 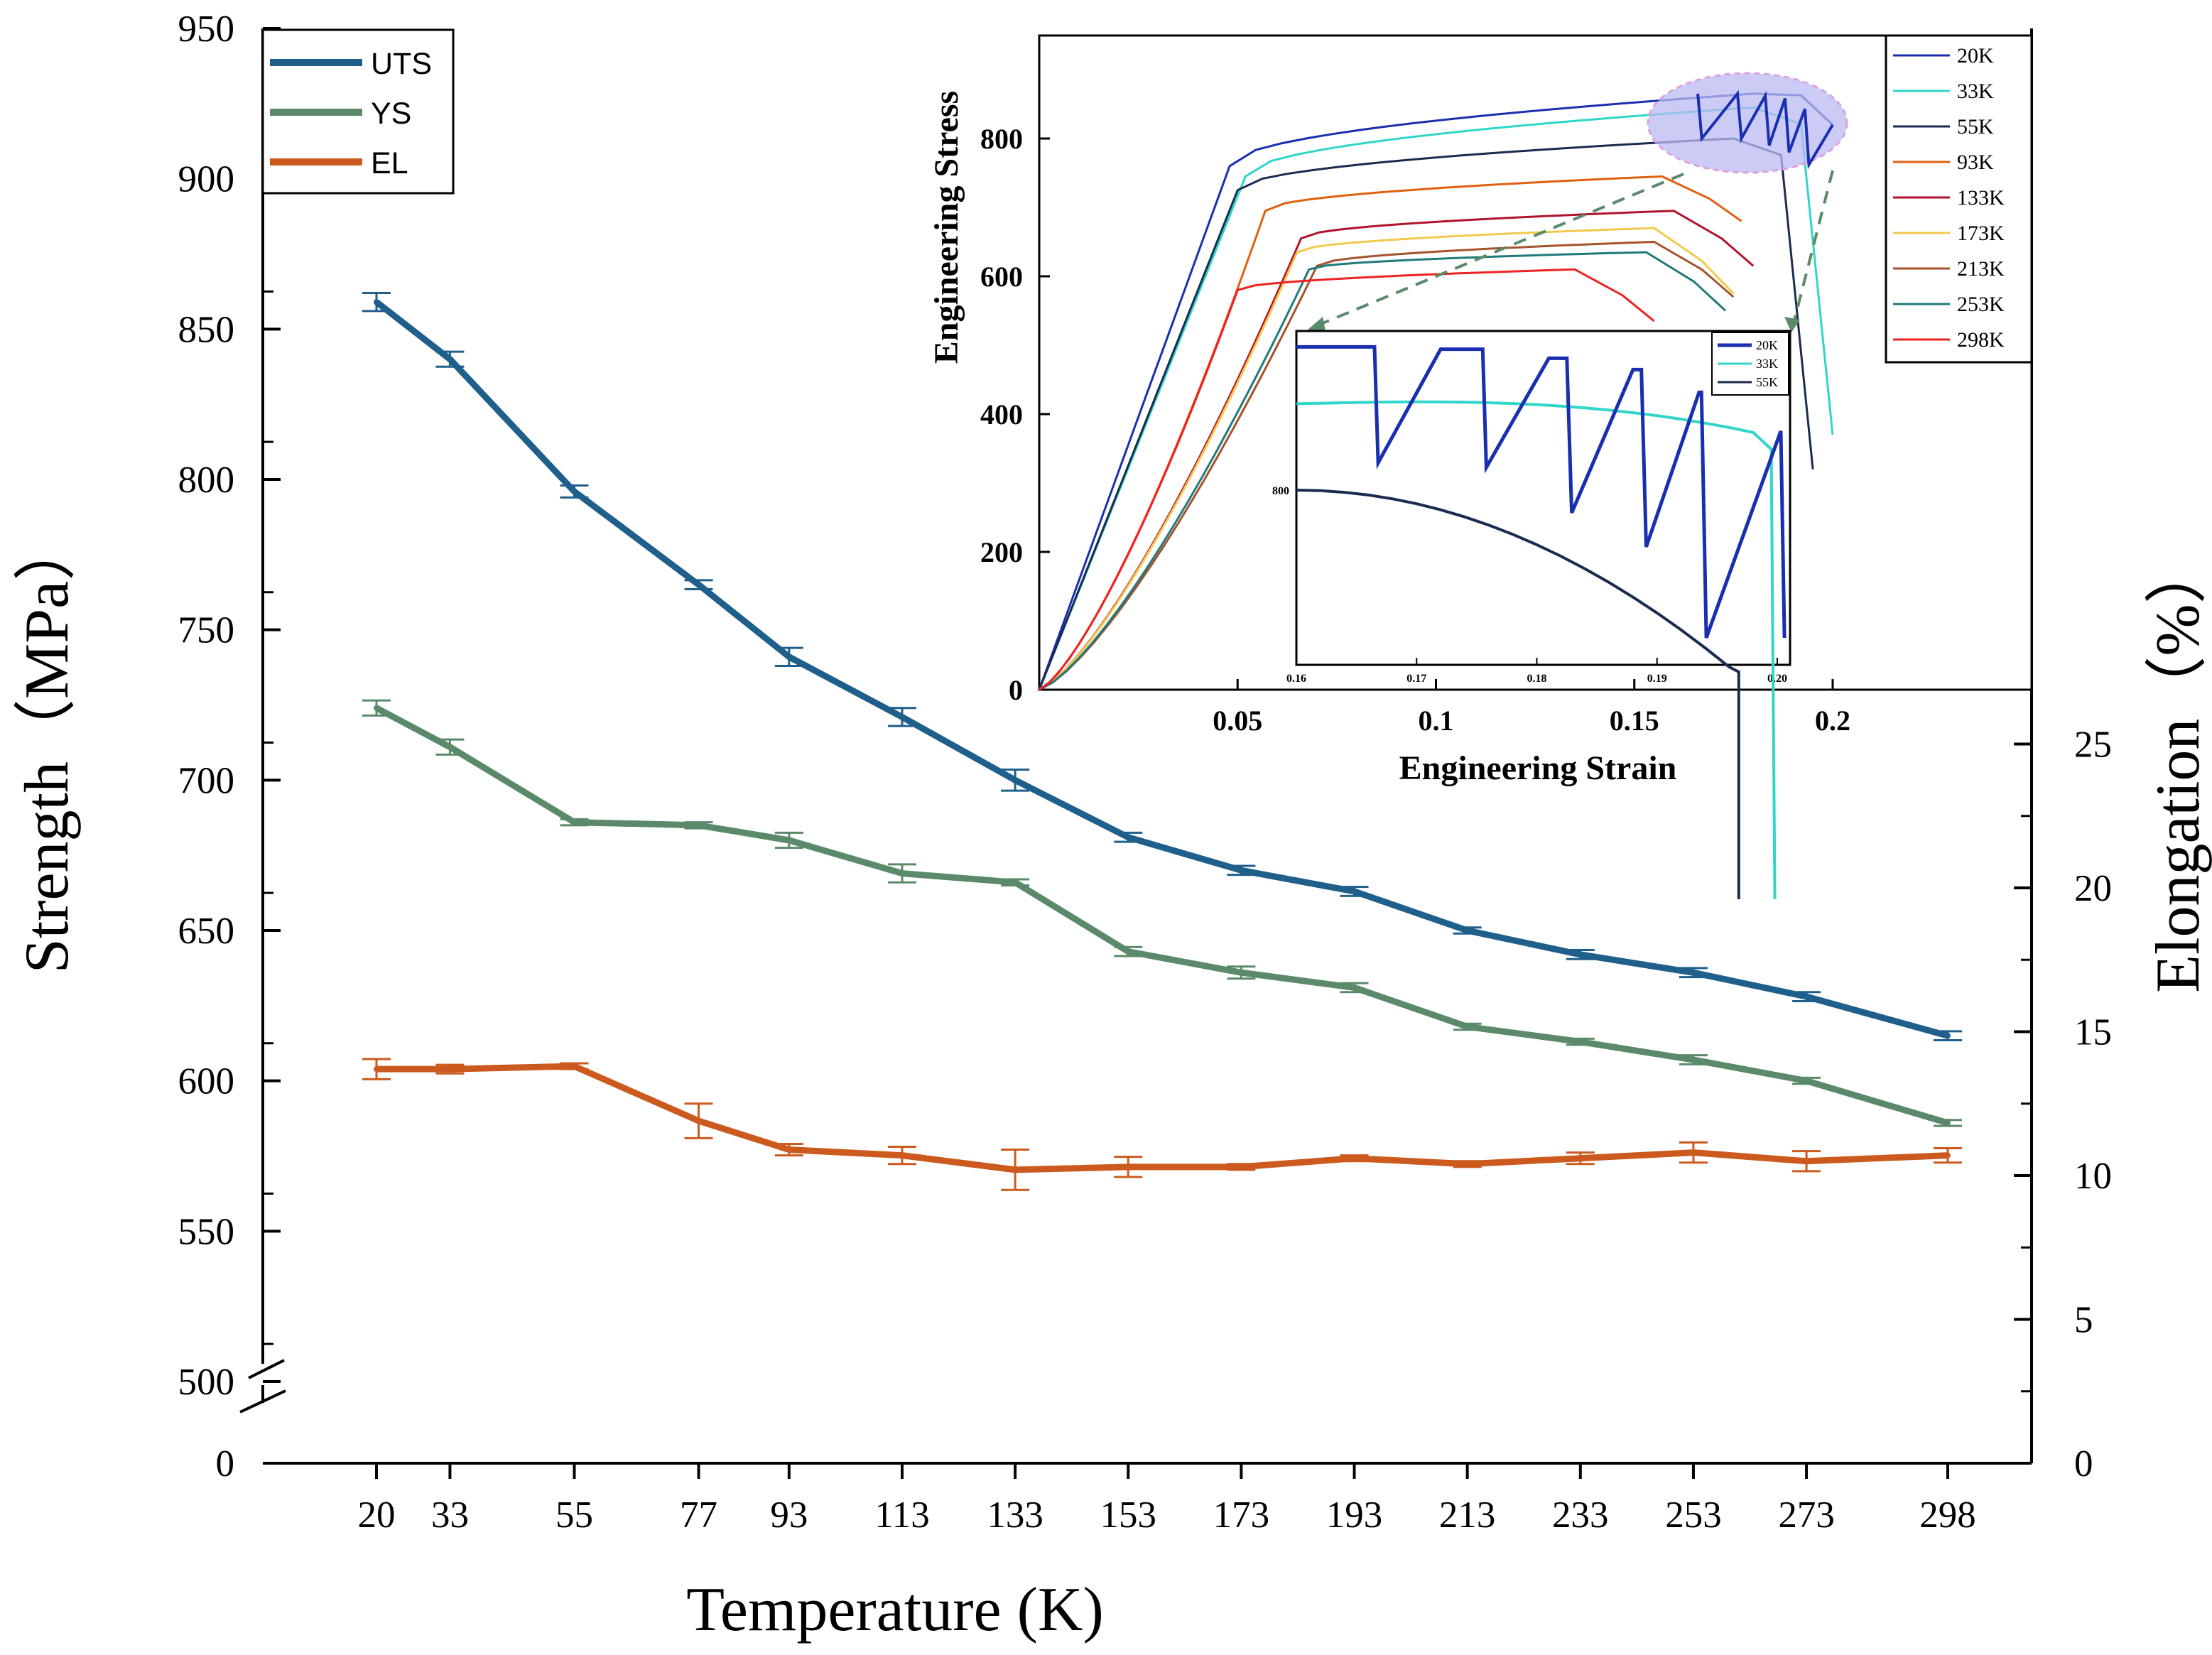 What do you see at coordinates (1467, 1515) in the screenshot?
I see `x-tick-label: 213` at bounding box center [1467, 1515].